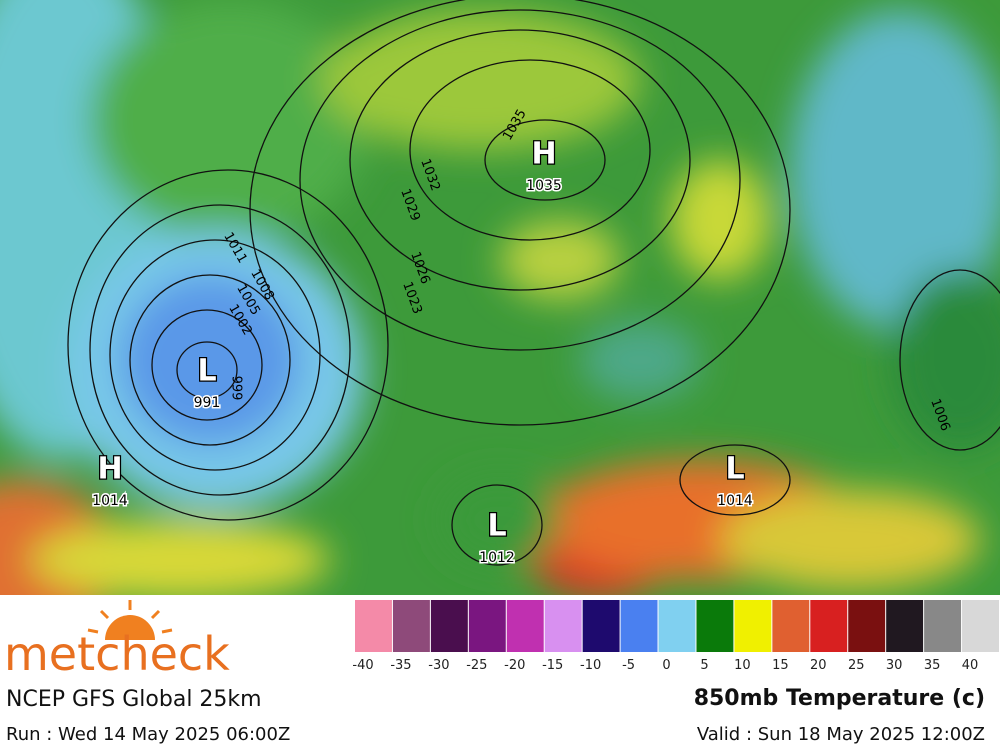  I want to click on legend-tick-label: -15, so click(552, 665).